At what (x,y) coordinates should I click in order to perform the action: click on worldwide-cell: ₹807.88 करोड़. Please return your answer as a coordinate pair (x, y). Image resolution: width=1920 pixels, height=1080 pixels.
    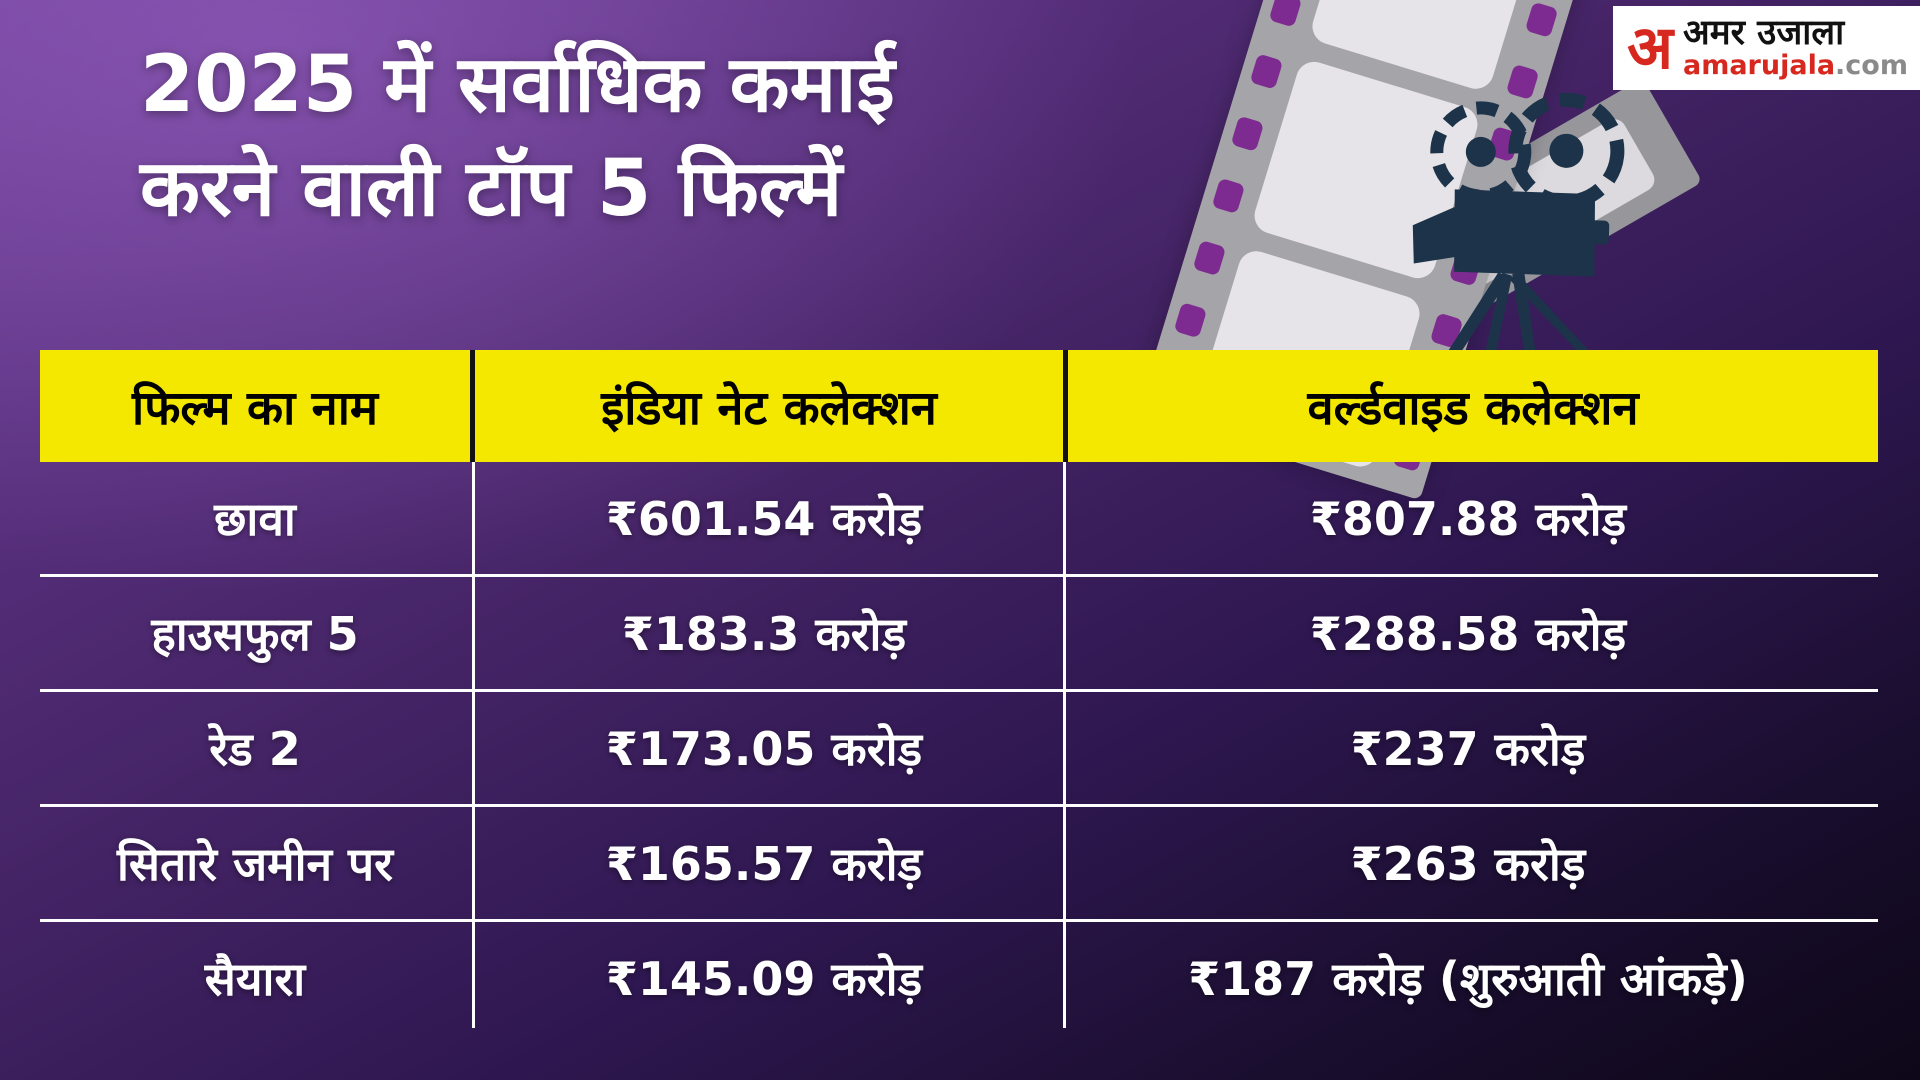
    Looking at the image, I should click on (1468, 519).